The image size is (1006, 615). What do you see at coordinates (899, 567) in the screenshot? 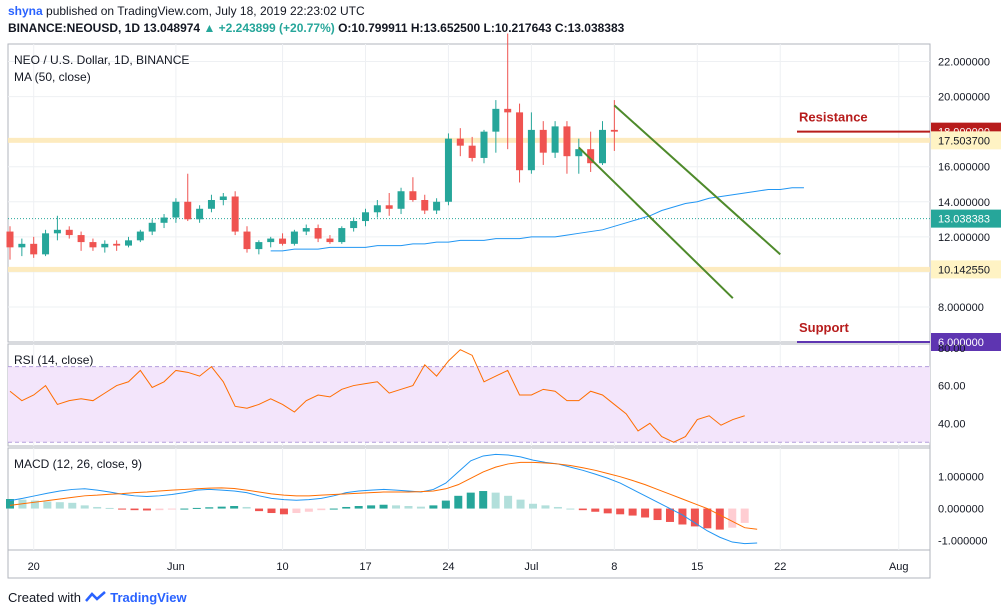
I see `x-tick-label: Aug` at bounding box center [899, 567].